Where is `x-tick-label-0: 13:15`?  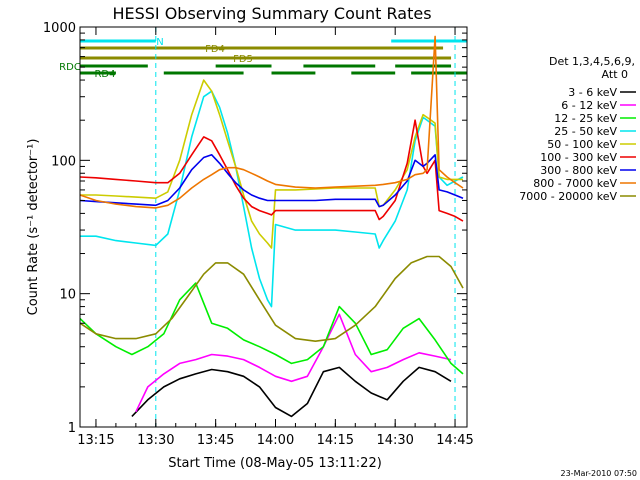 x-tick-label-0: 13:15 is located at coordinates (95, 440).